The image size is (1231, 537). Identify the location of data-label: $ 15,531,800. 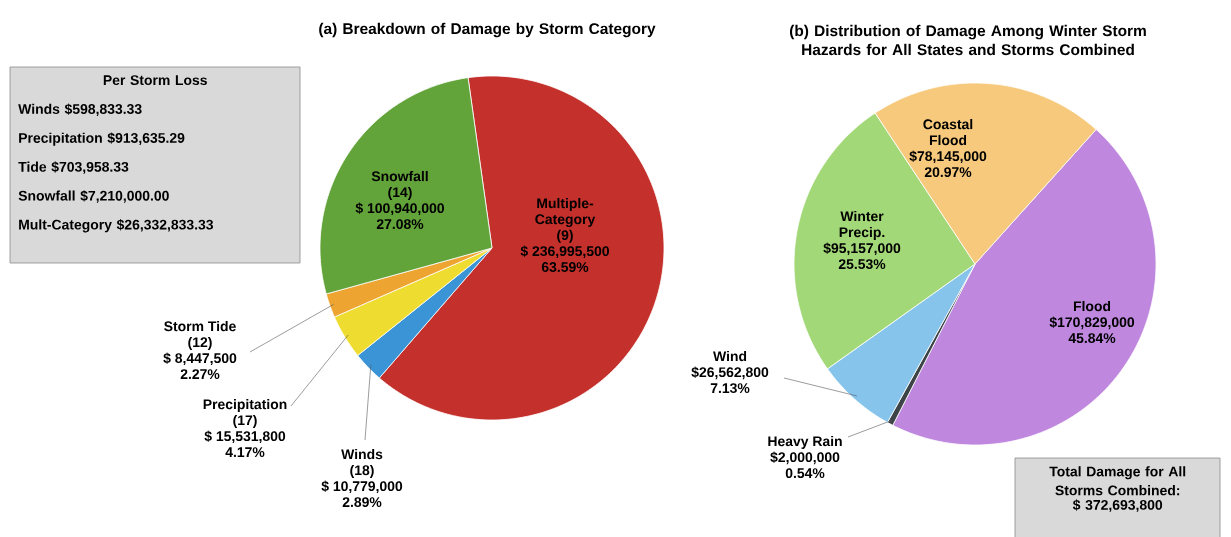
(245, 437).